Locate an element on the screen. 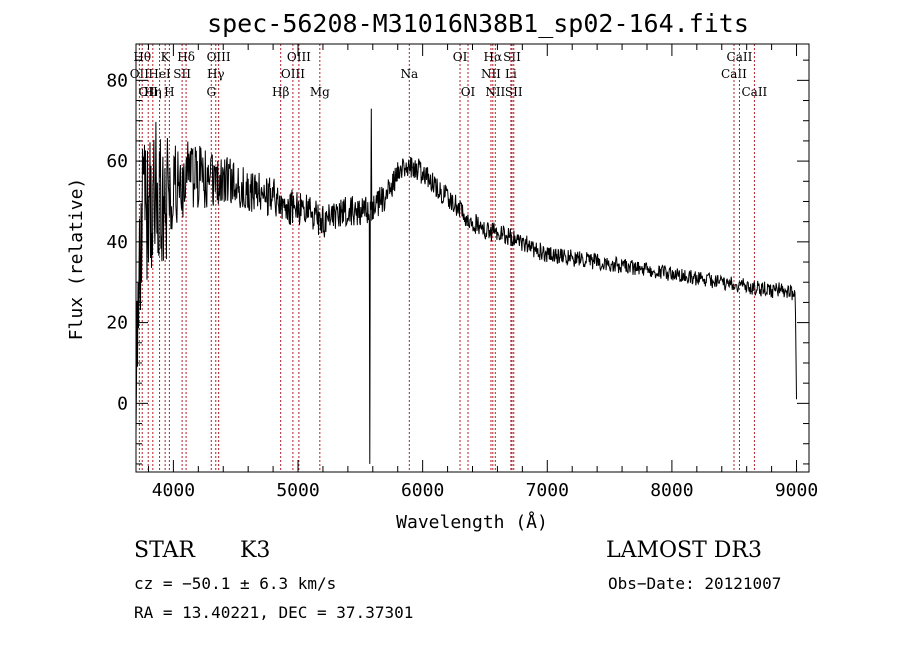 Image resolution: width=900 pixels, height=653 pixels. observation-date: Obs−Date: 20121007 is located at coordinates (695, 583).